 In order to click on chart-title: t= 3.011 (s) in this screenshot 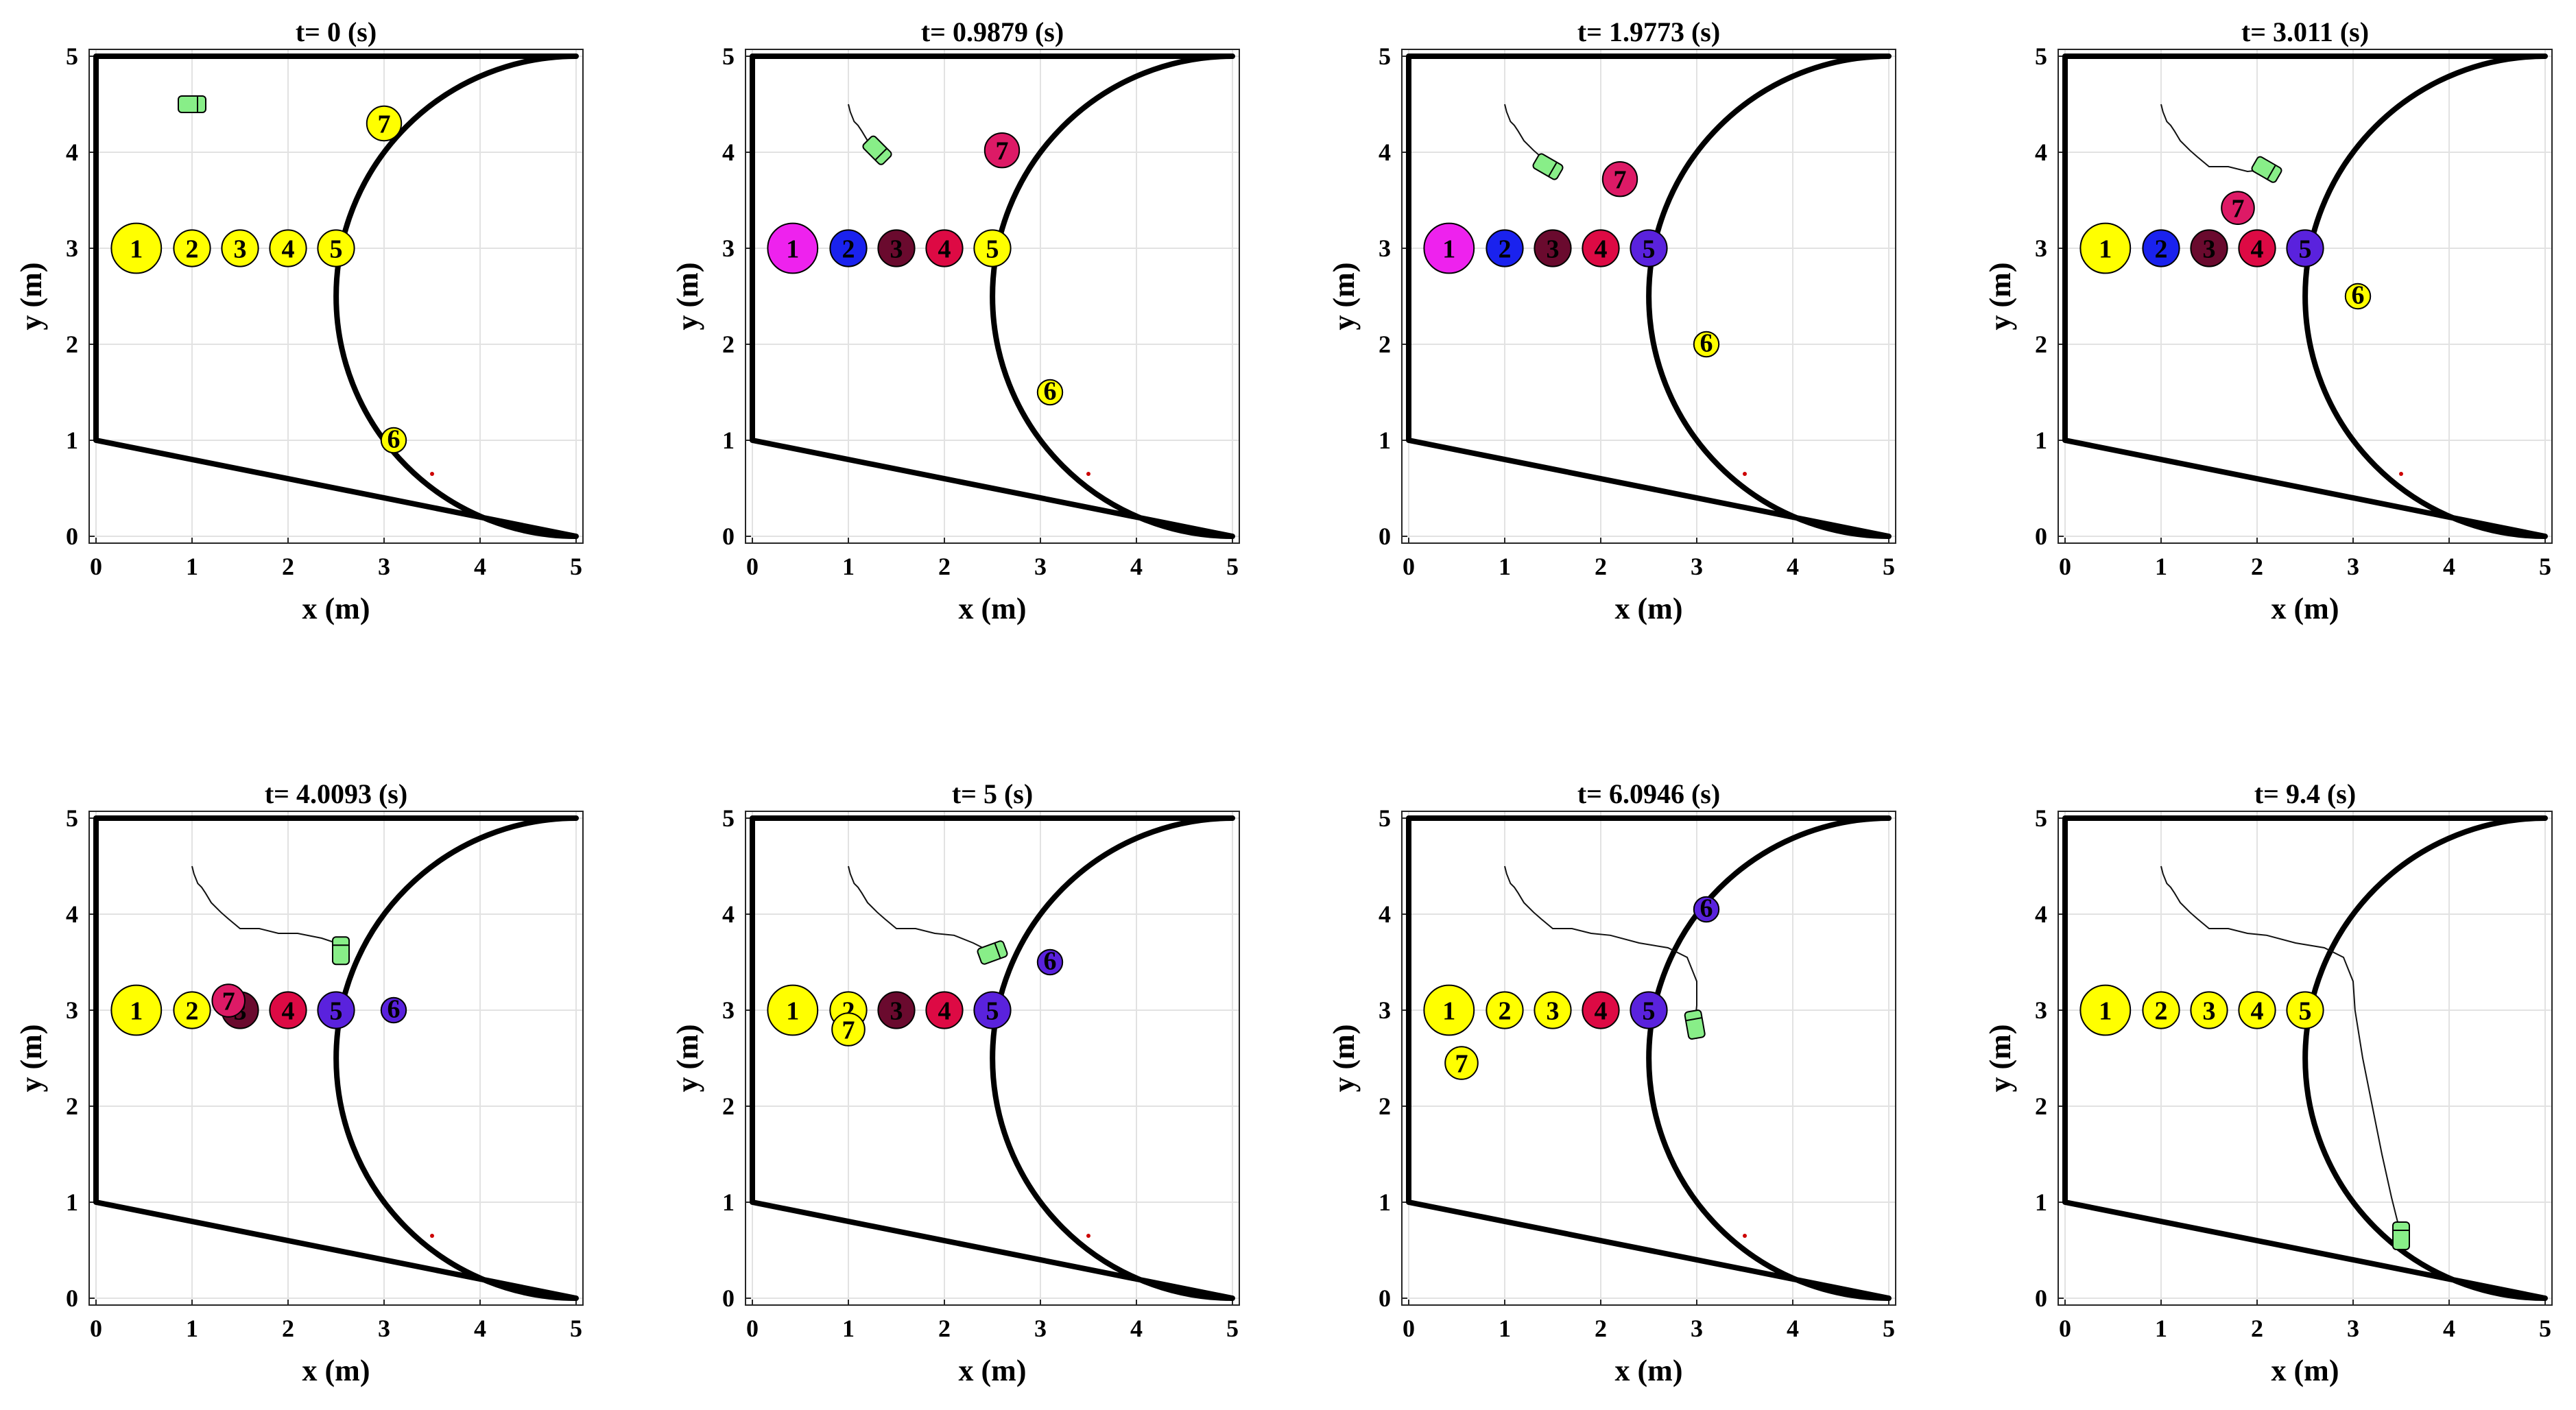, I will do `click(2305, 32)`.